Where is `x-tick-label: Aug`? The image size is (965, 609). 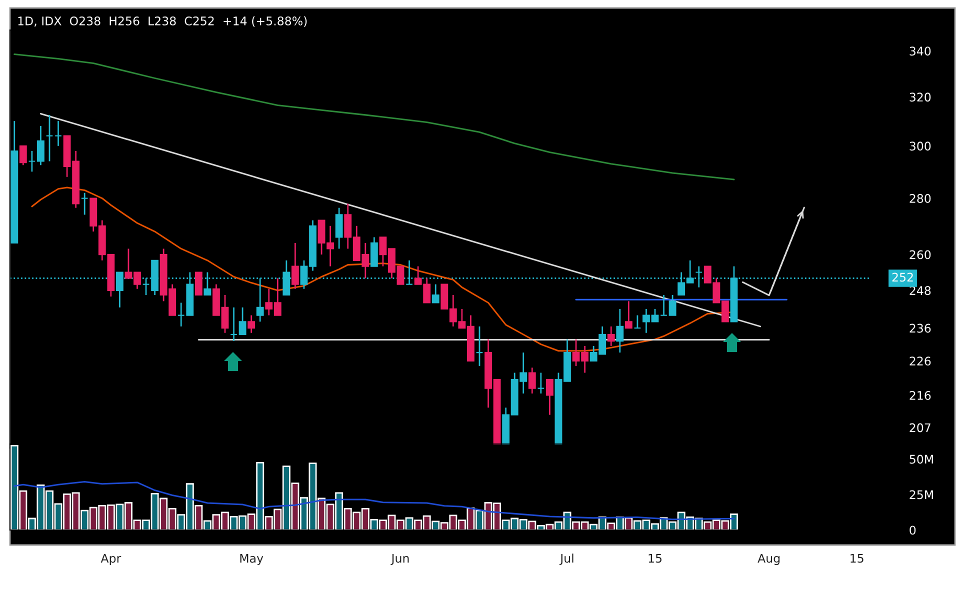 x-tick-label: Aug is located at coordinates (769, 560).